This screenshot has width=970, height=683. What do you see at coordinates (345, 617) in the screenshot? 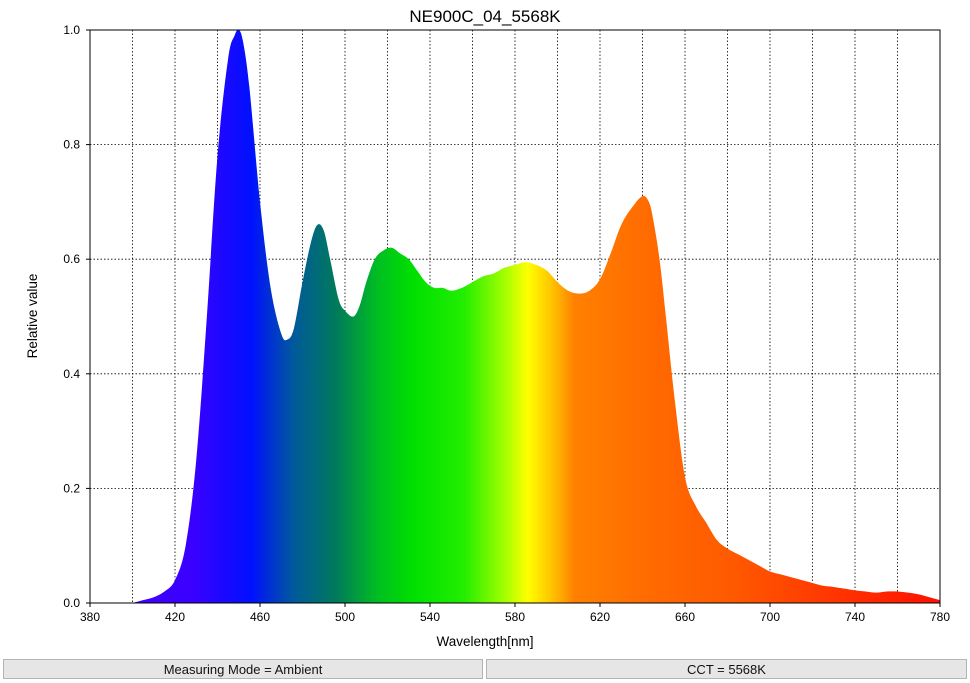
I see `x-tick-label: 500` at bounding box center [345, 617].